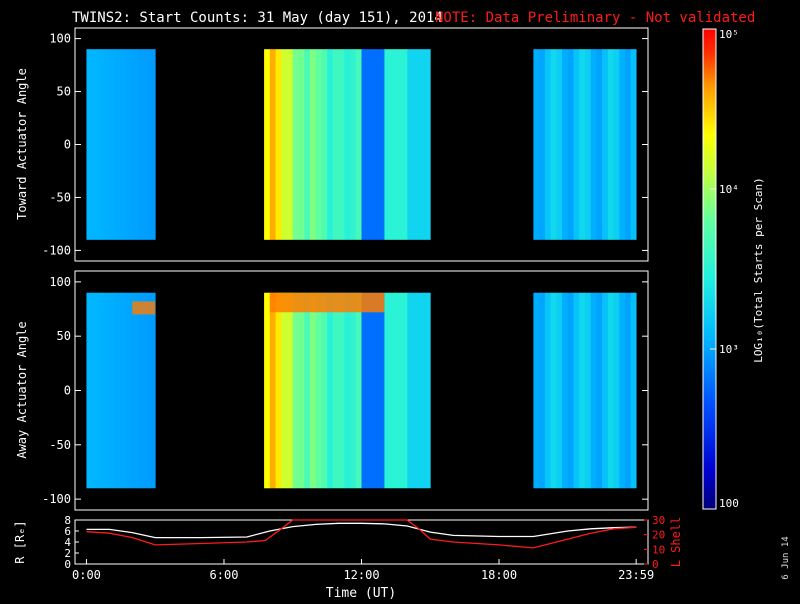 The width and height of the screenshot is (800, 604). I want to click on x-tick-label: 6:00, so click(224, 575).